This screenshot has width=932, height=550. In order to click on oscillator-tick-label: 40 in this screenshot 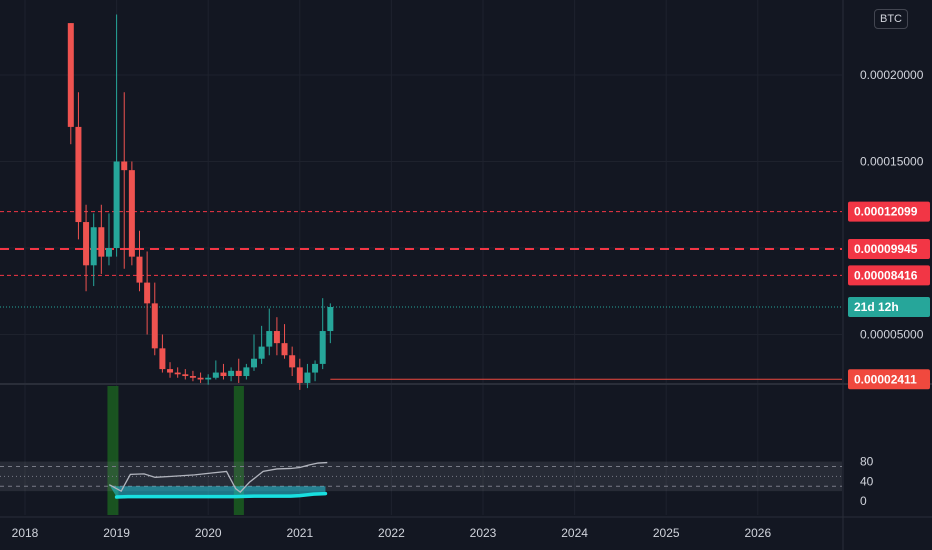, I will do `click(867, 481)`.